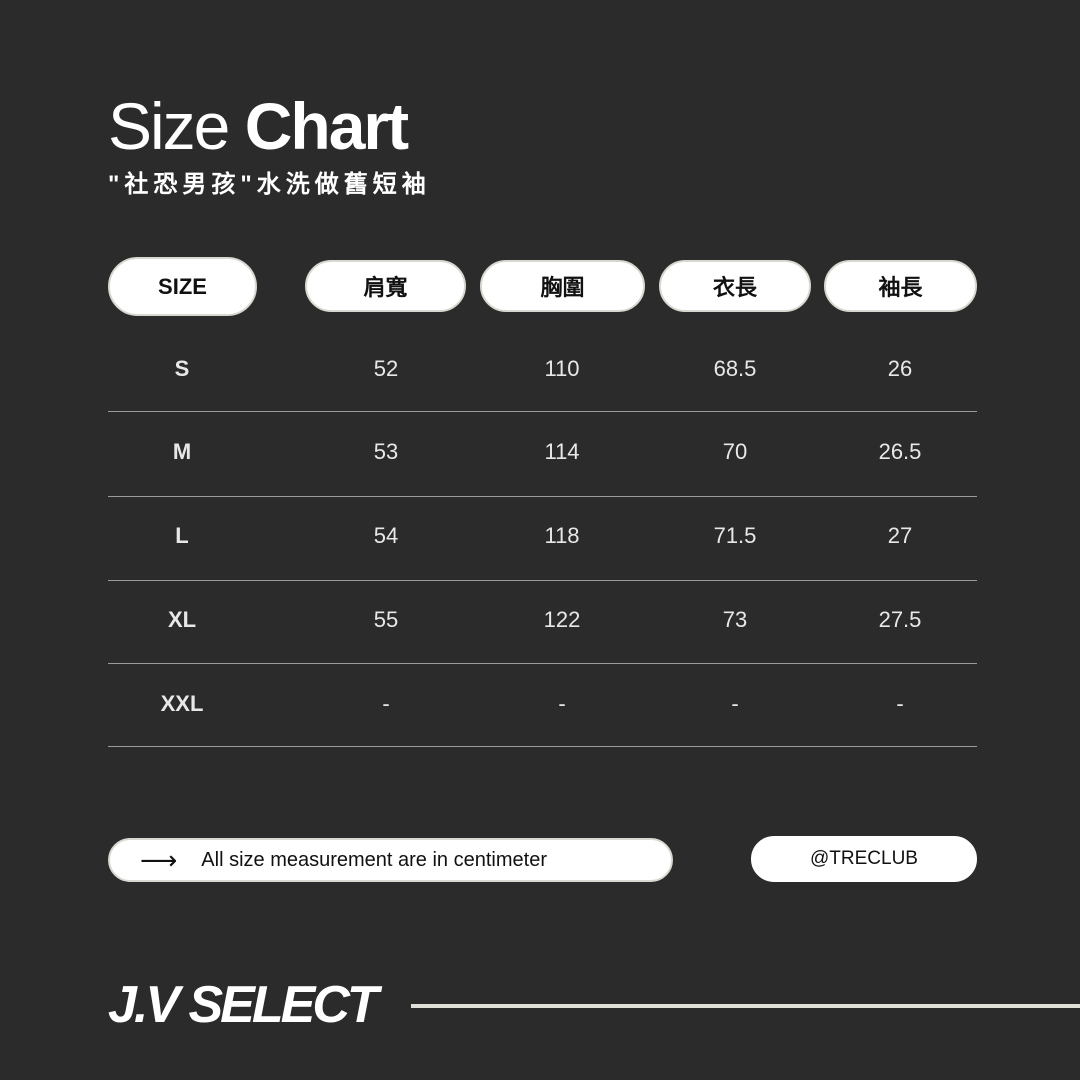  I want to click on measurement-cell: 71.5, so click(735, 535).